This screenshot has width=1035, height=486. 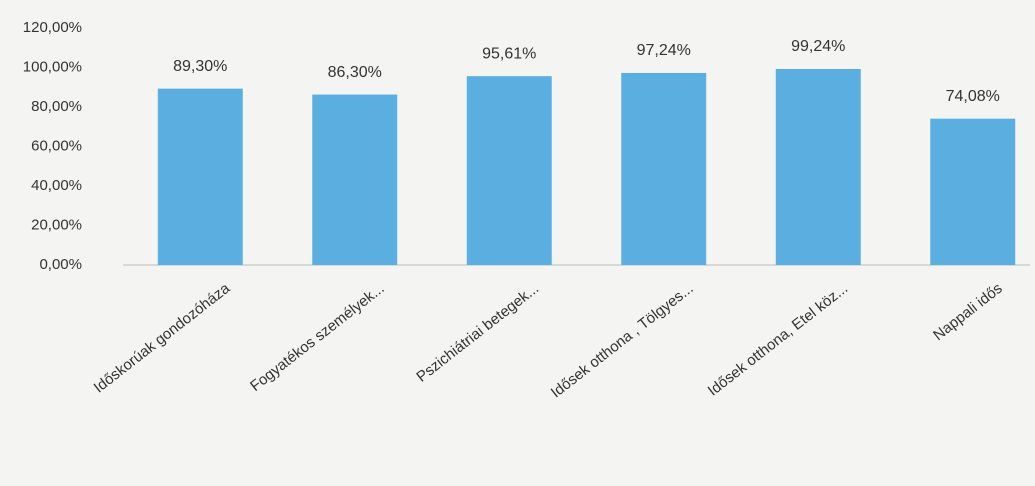 I want to click on y-tick-label: 0,00%, so click(x=60, y=264).